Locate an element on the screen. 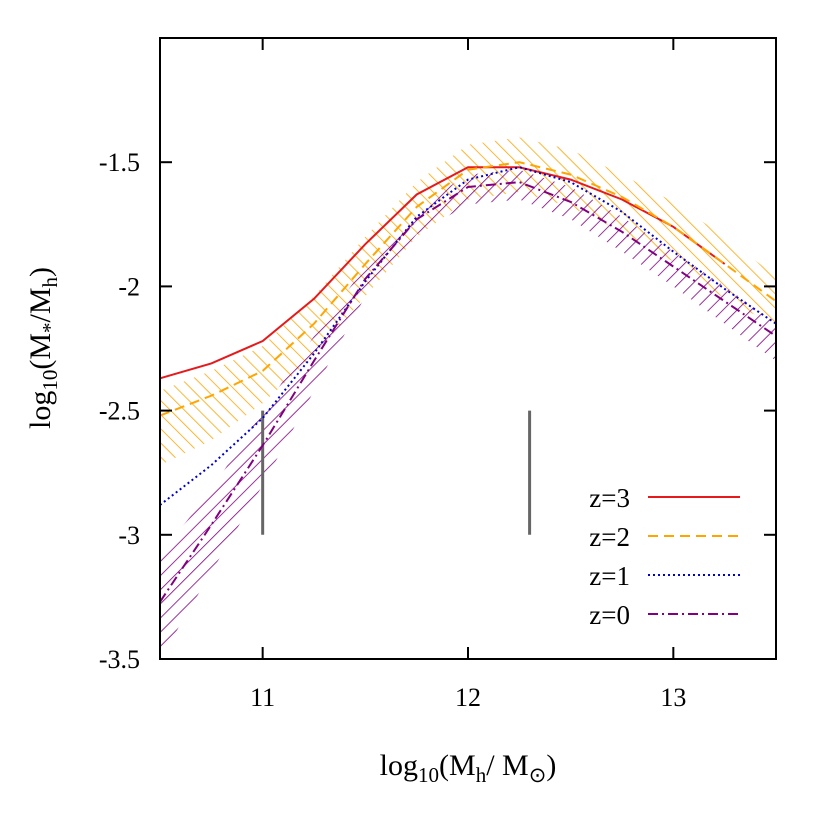 The width and height of the screenshot is (830, 830). markers-layer is located at coordinates (396, 472).